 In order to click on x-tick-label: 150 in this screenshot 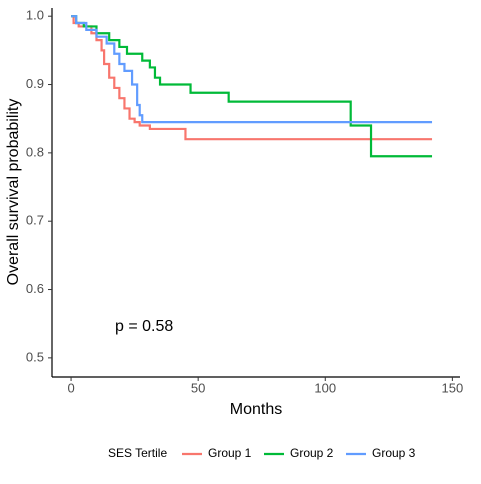, I will do `click(453, 387)`.